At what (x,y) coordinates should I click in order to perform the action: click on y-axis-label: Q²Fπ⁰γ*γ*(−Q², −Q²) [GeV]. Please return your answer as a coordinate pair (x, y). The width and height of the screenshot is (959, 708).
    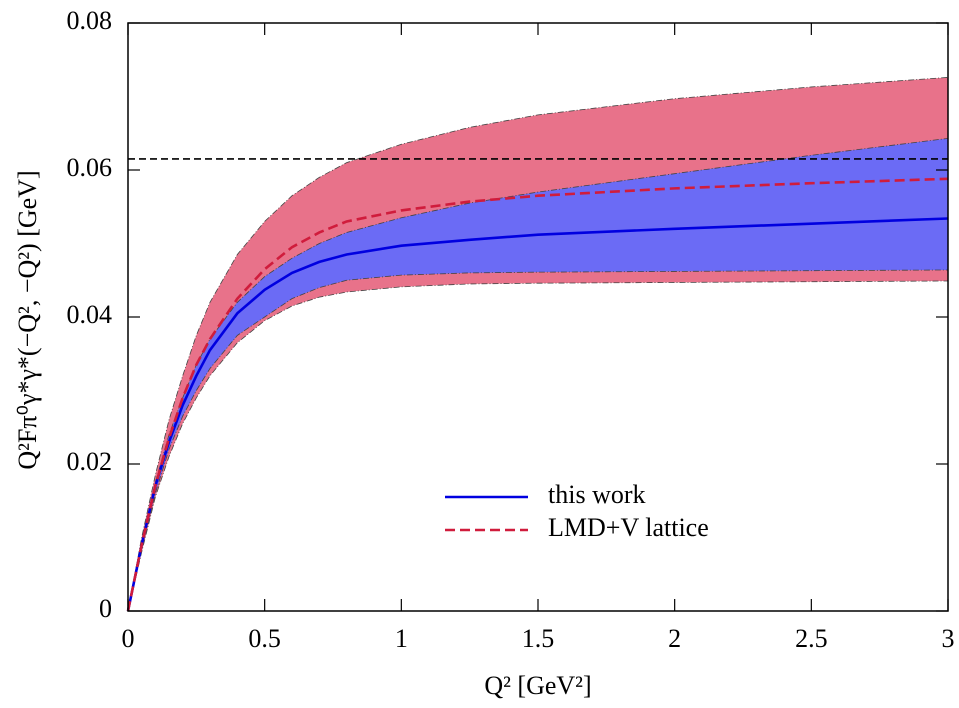
    Looking at the image, I should click on (27, 319).